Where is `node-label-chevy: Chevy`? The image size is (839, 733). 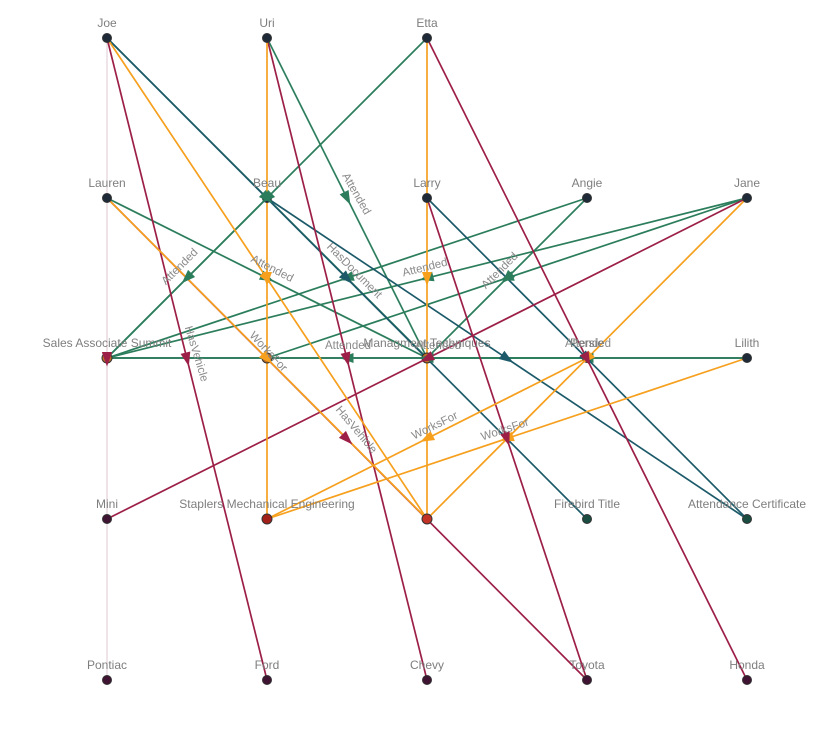
node-label-chevy: Chevy is located at coordinates (427, 665).